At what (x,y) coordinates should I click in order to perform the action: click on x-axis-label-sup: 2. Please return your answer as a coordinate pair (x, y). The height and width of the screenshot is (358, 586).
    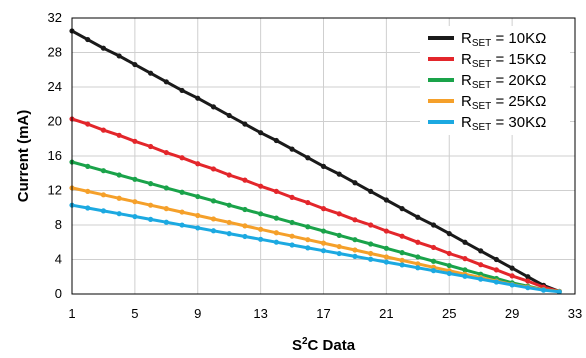
    Looking at the image, I should click on (305, 341).